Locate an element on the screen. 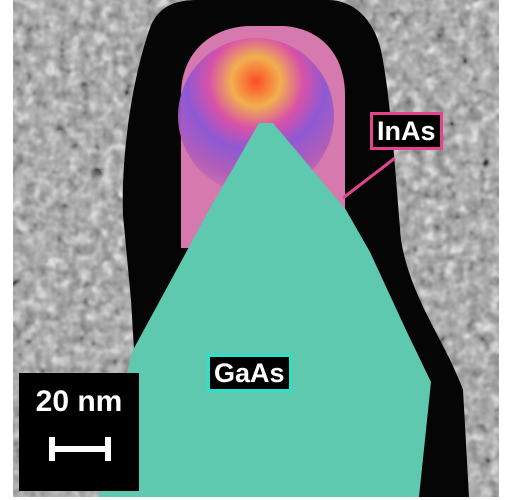  inas-pointer-line is located at coordinates (369, 178).